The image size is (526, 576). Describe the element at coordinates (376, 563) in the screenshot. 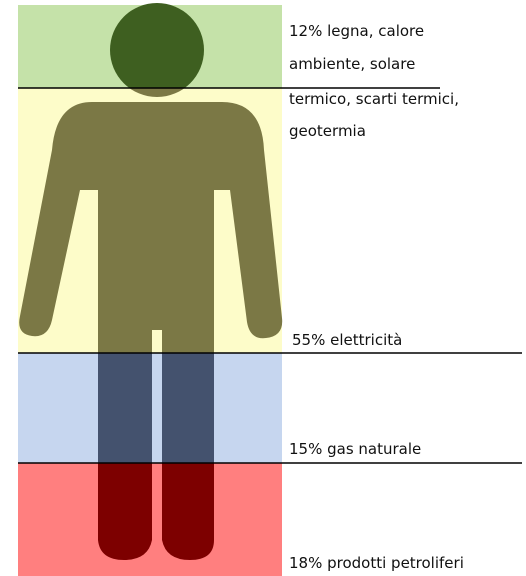

I see `label-line: 18% prodotti petroliferi` at that location.